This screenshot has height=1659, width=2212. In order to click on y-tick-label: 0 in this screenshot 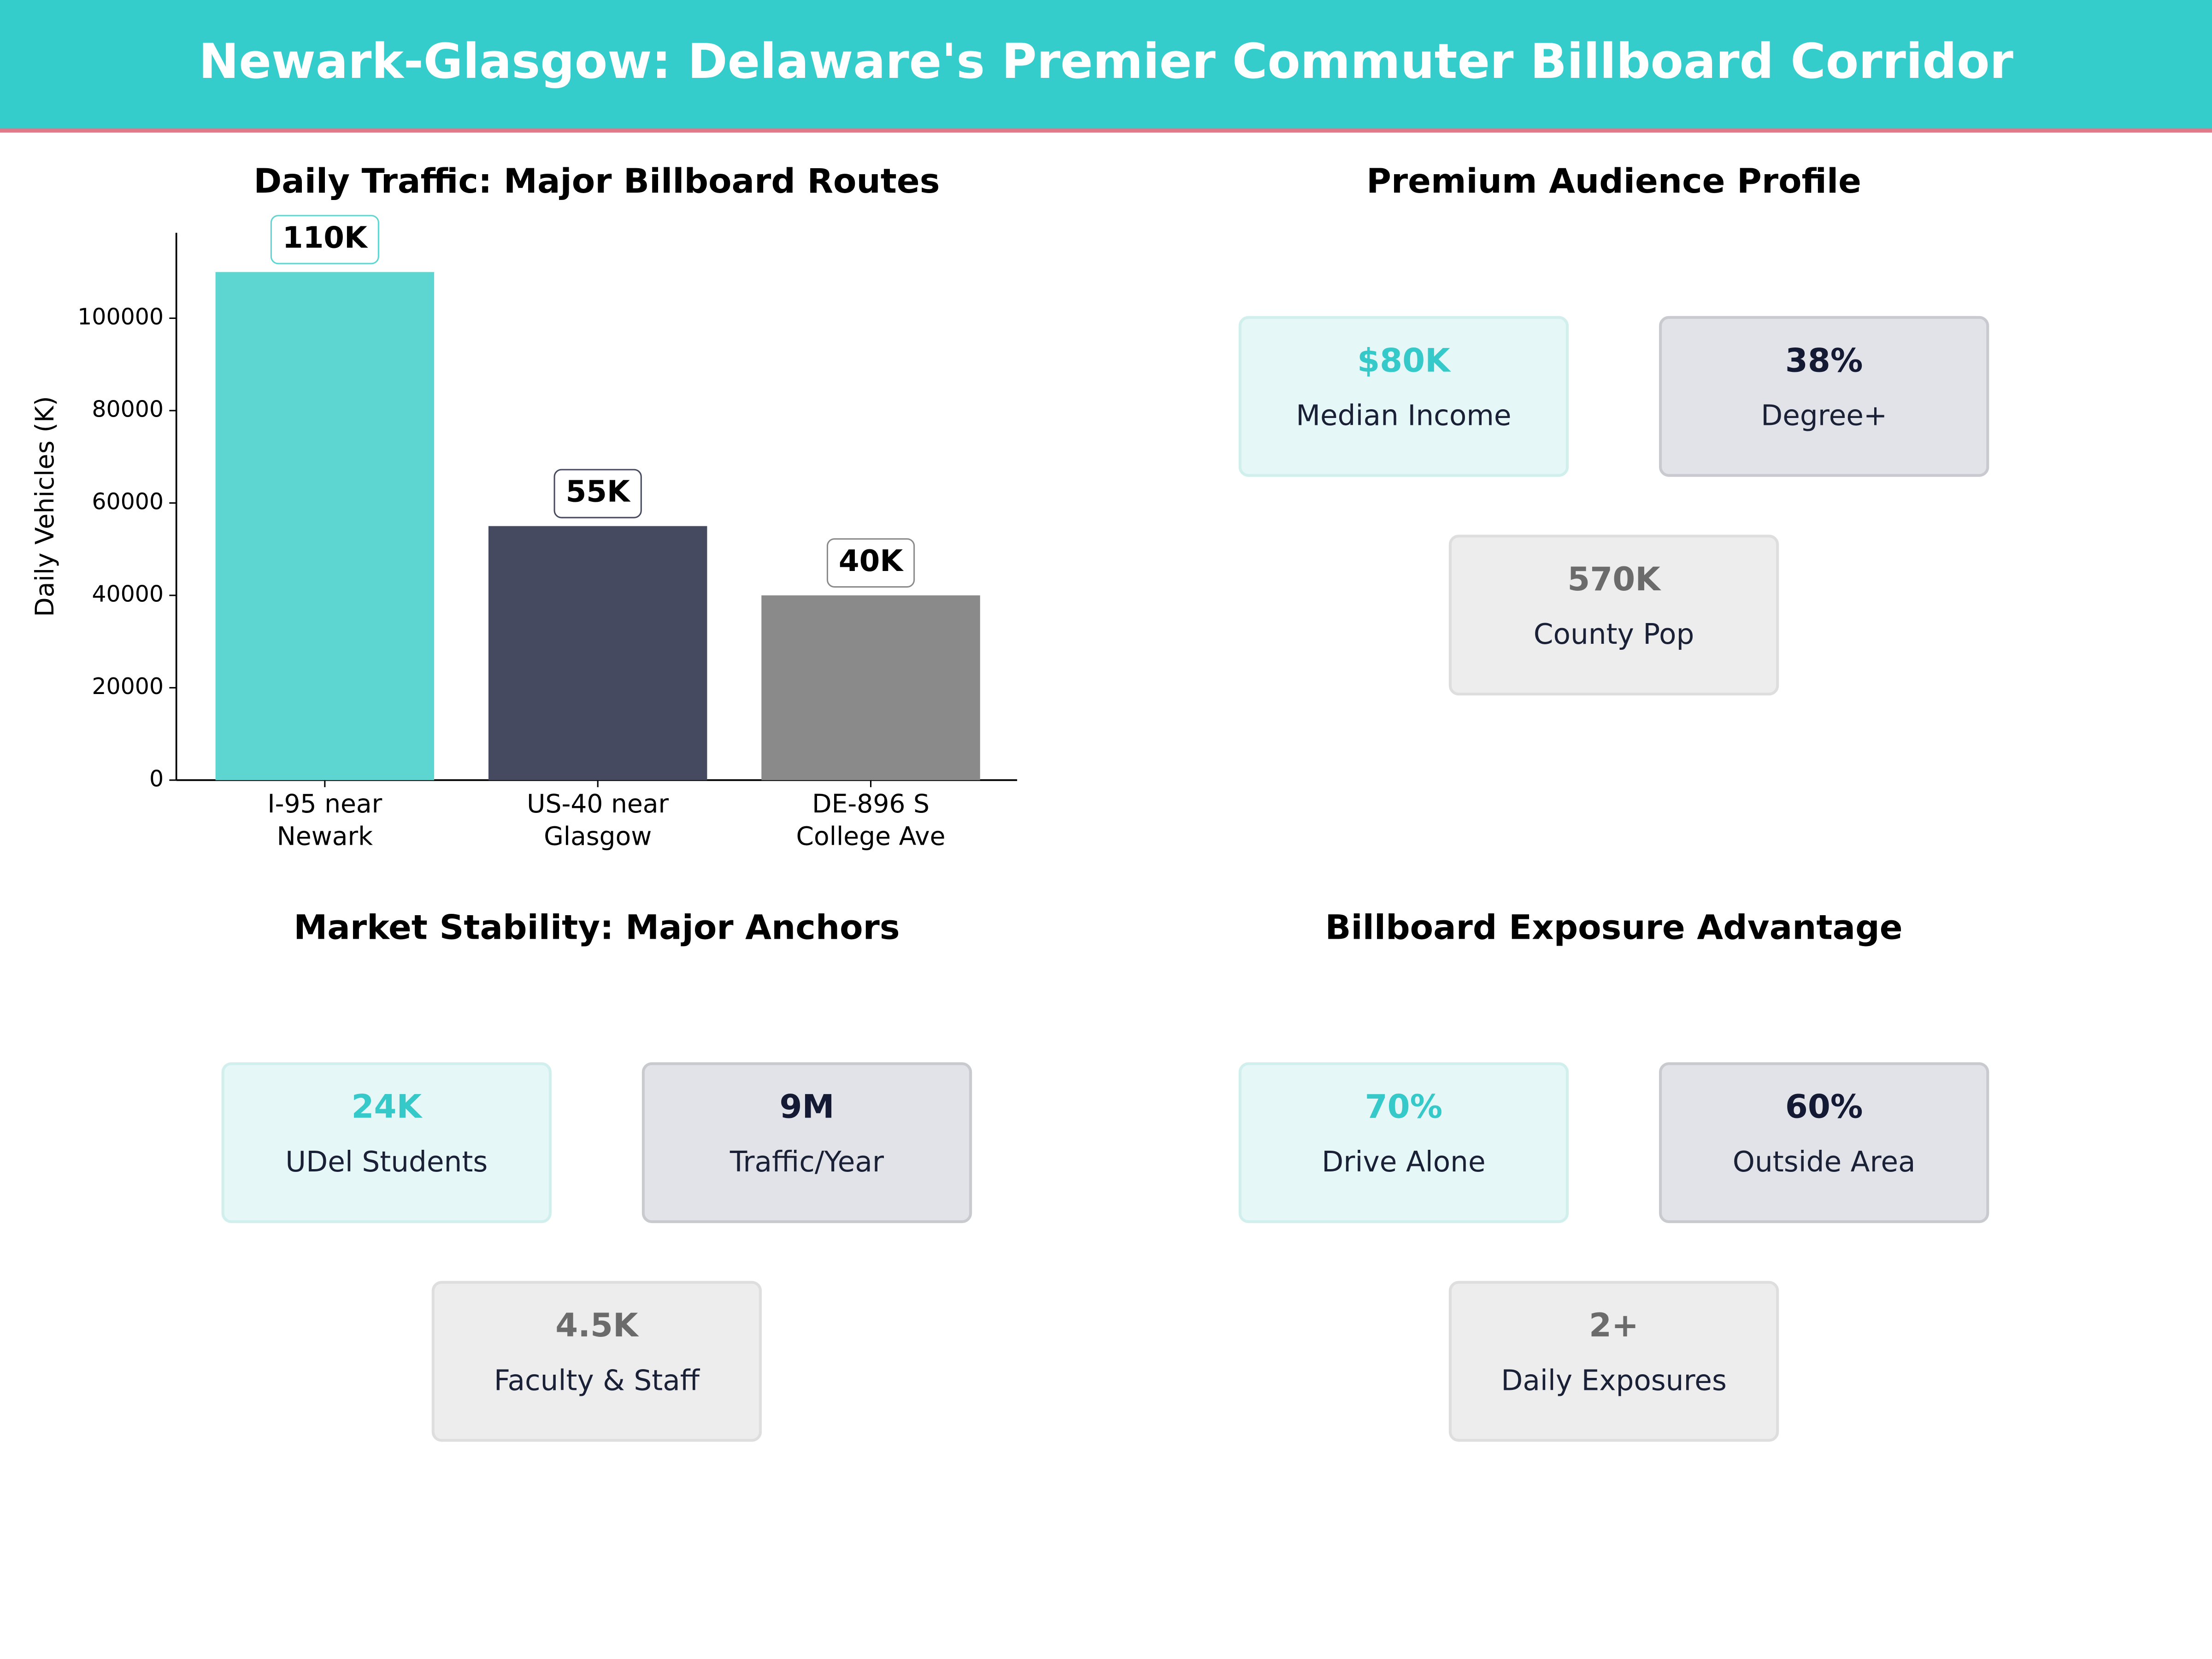, I will do `click(156, 778)`.